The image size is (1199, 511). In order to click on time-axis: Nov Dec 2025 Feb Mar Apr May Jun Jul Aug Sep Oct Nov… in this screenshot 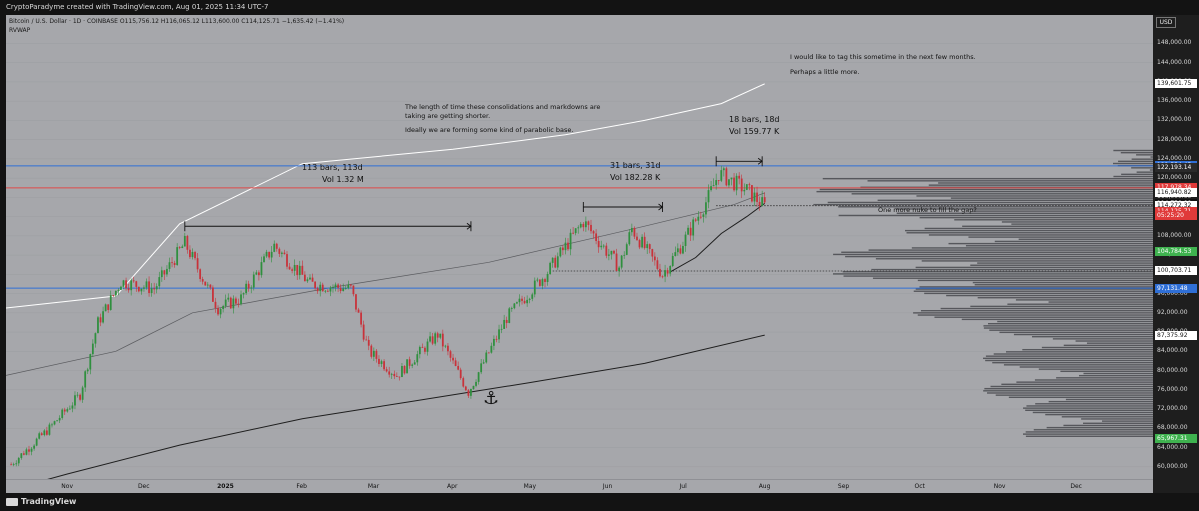, I will do `click(579, 486)`.